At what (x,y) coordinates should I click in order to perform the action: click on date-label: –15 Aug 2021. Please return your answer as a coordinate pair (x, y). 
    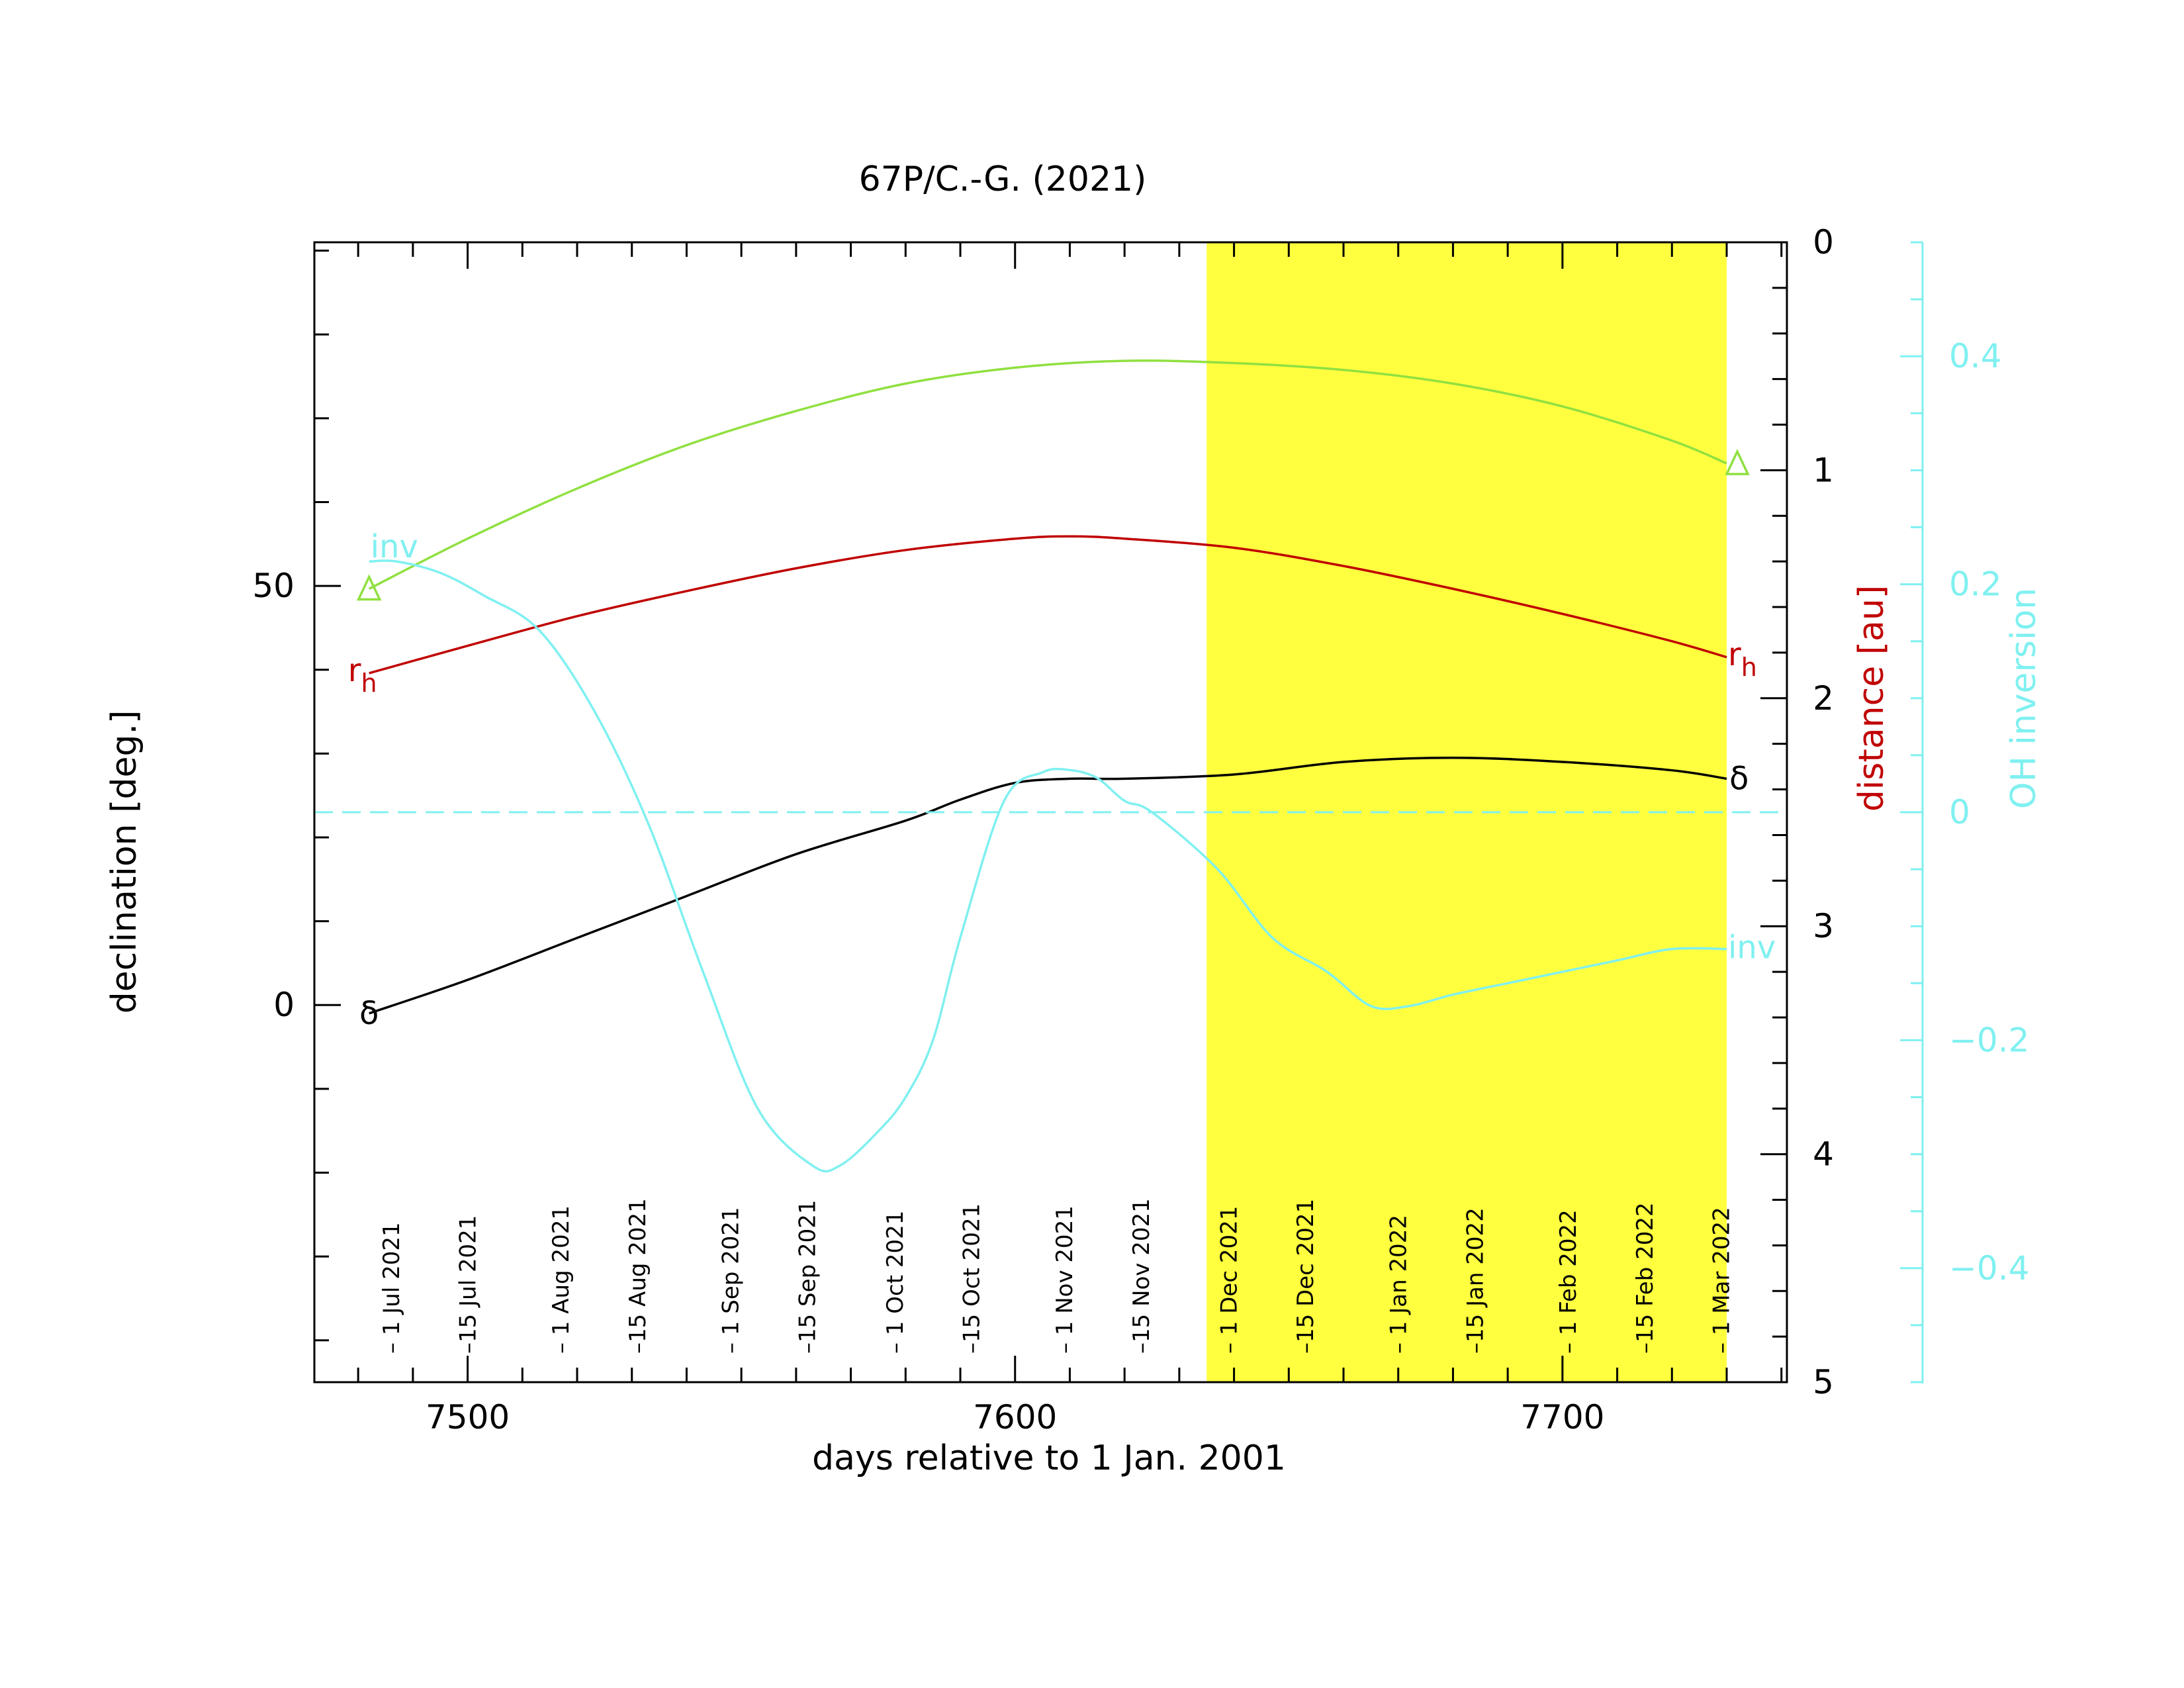
    Looking at the image, I should click on (638, 1276).